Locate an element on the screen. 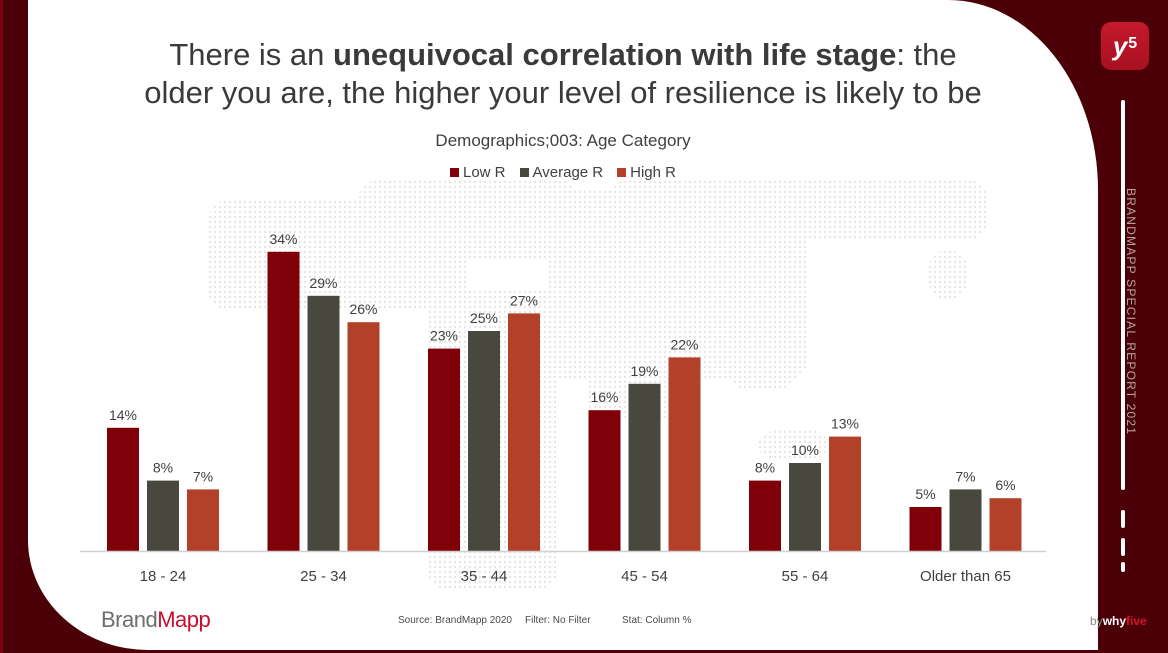 Image resolution: width=1168 pixels, height=653 pixels. data-label: 25% is located at coordinates (484, 318).